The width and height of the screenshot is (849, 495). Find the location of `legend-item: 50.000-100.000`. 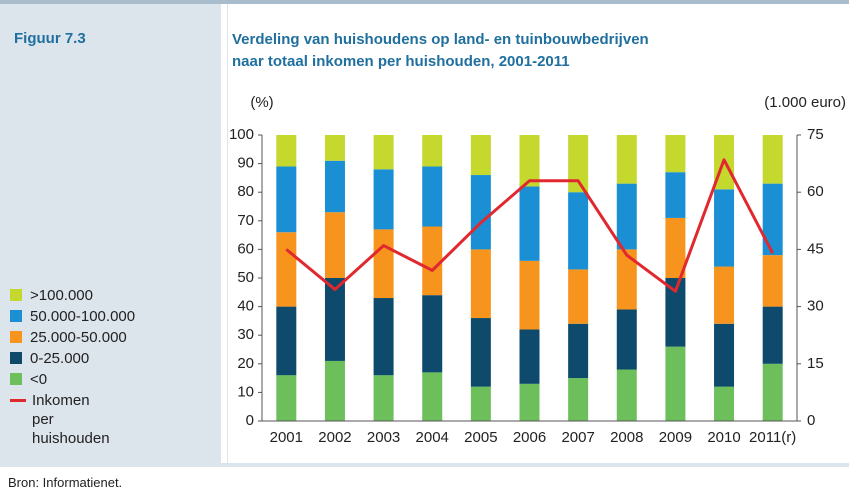

legend-item: 50.000-100.000 is located at coordinates (85, 317).